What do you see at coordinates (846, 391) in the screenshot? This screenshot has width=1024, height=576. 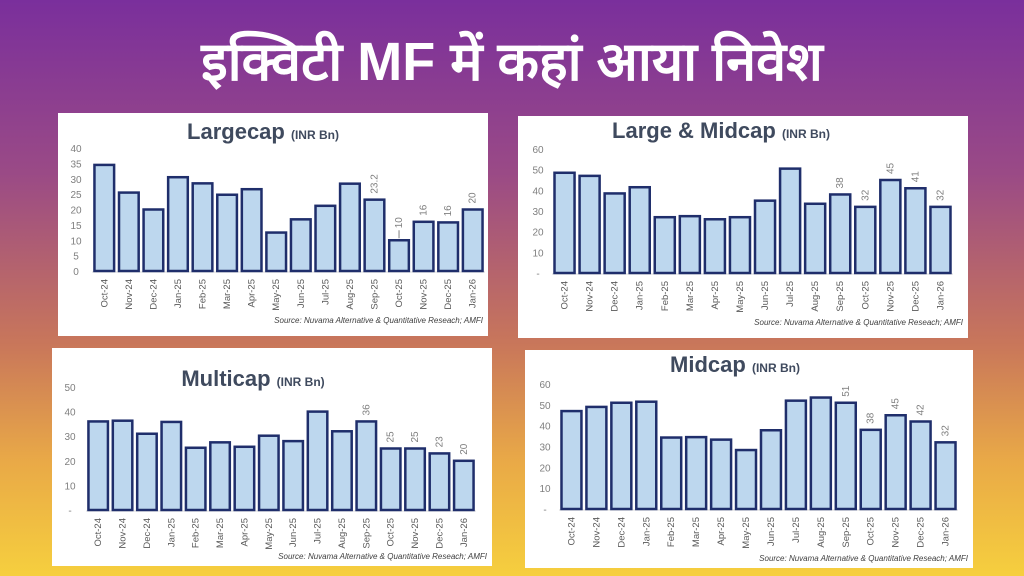 I see `data-label: 51` at bounding box center [846, 391].